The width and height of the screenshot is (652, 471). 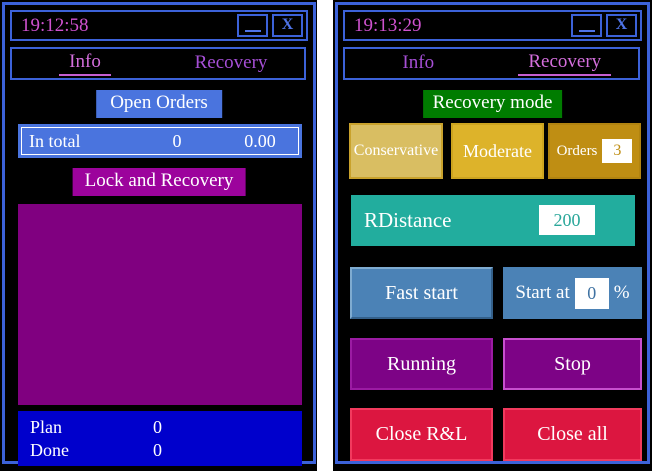 What do you see at coordinates (572, 364) in the screenshot?
I see `stop-button: Stop` at bounding box center [572, 364].